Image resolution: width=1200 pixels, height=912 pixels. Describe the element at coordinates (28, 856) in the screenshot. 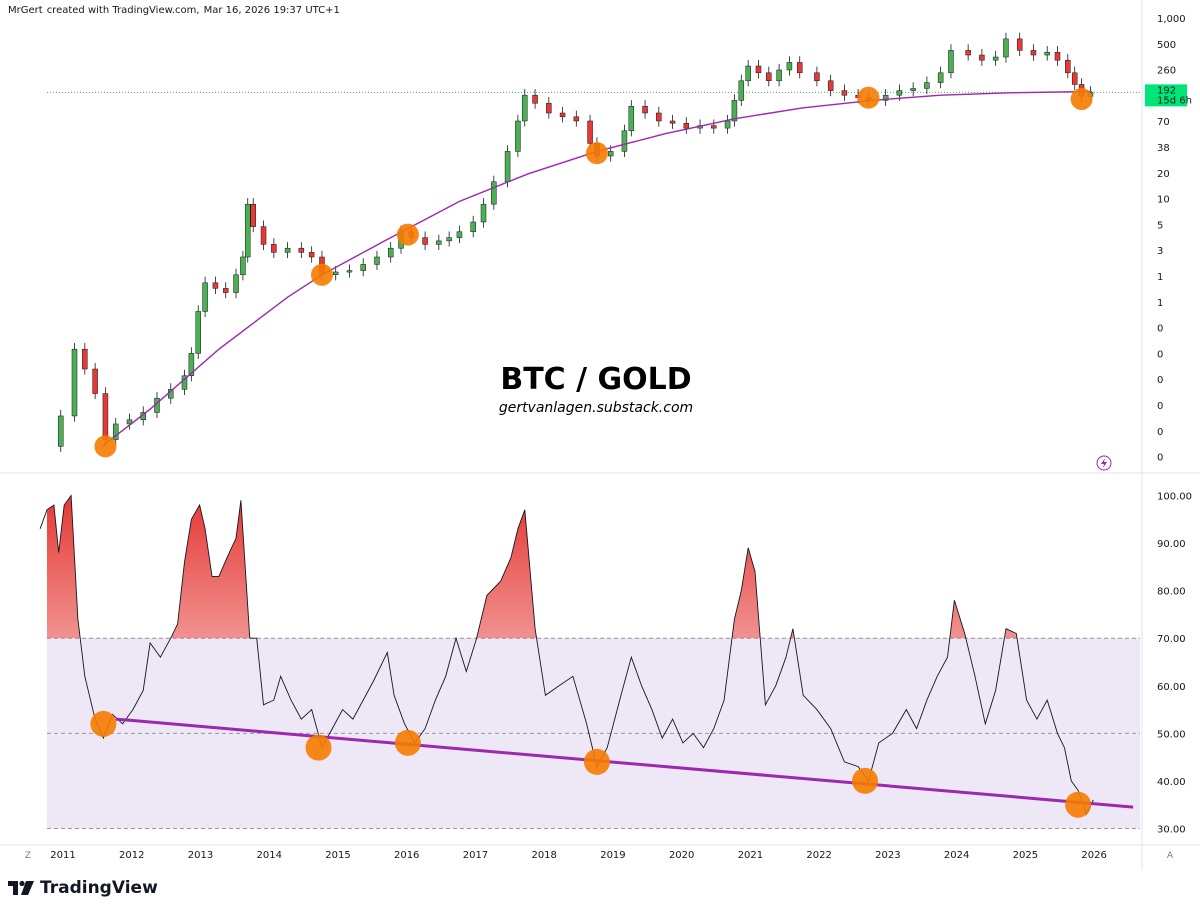

I see `zoom-toggle-z: Z` at that location.